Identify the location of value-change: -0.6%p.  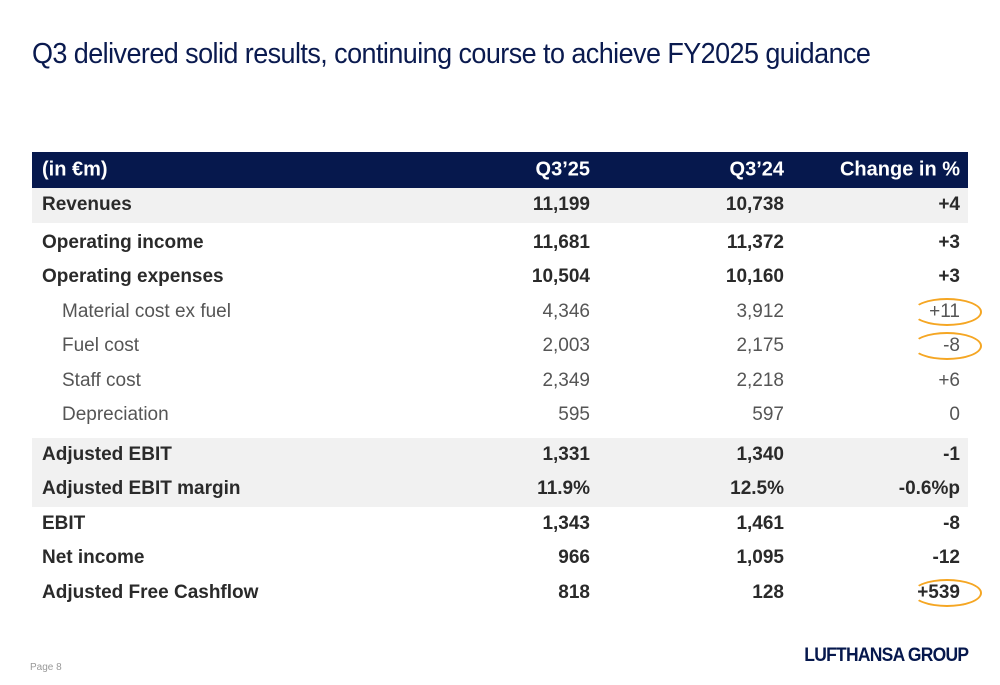
(929, 489).